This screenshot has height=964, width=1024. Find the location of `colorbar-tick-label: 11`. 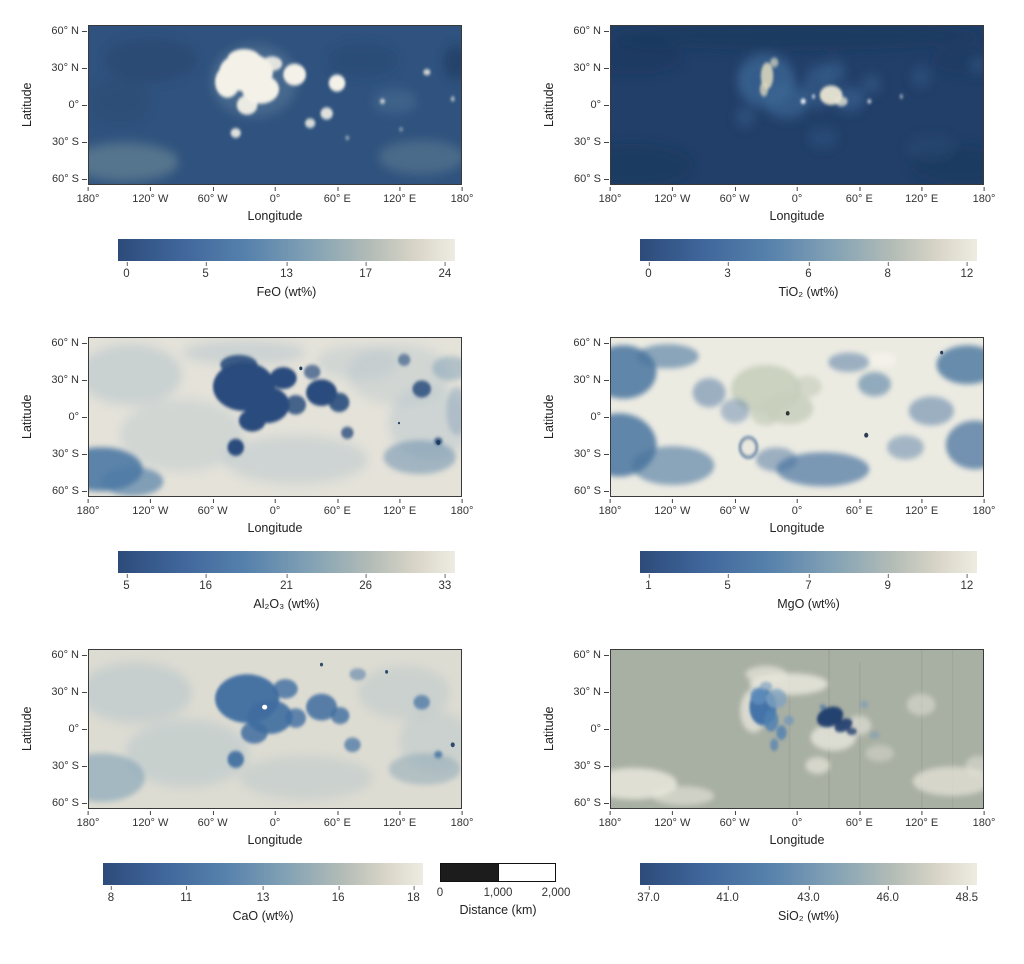

colorbar-tick-label: 11 is located at coordinates (186, 895).